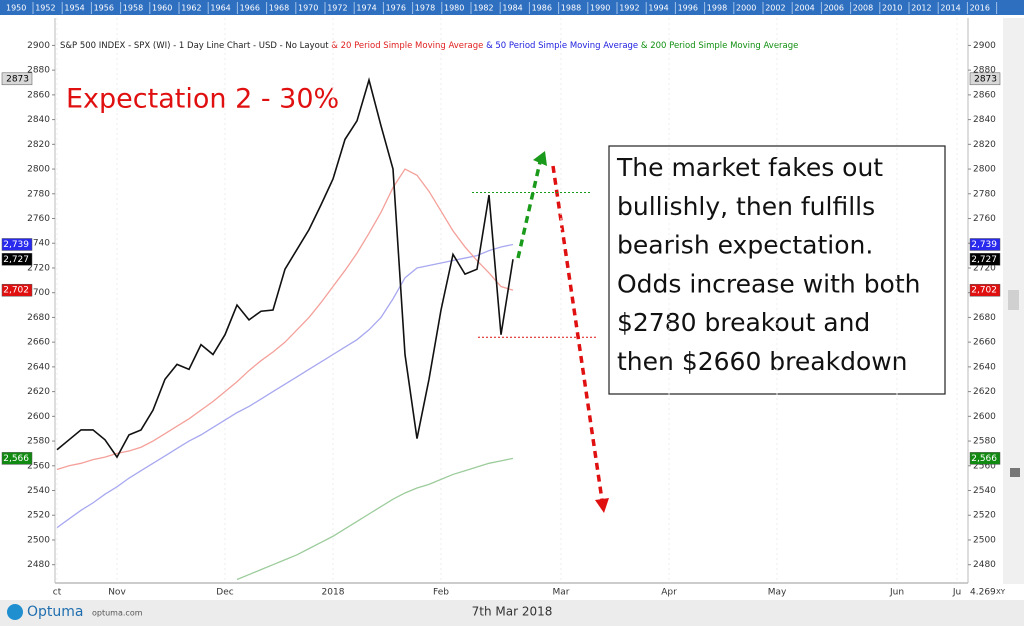  I want to click on timeline-year: 2014, so click(950, 8).